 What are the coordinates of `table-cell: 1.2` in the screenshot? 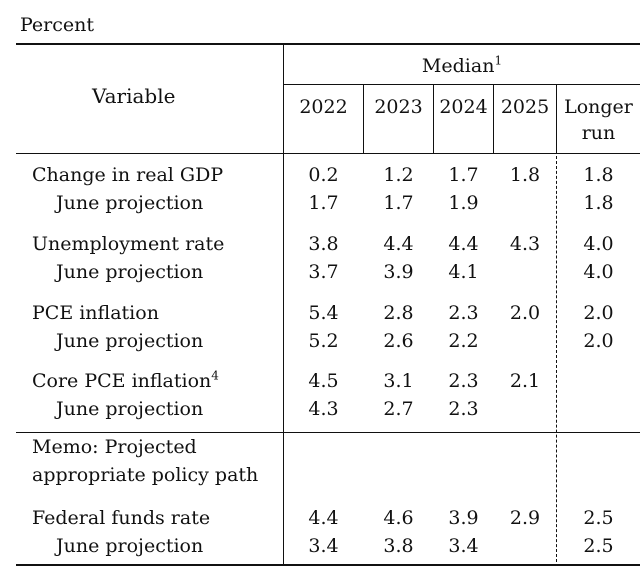 It's located at (398, 175).